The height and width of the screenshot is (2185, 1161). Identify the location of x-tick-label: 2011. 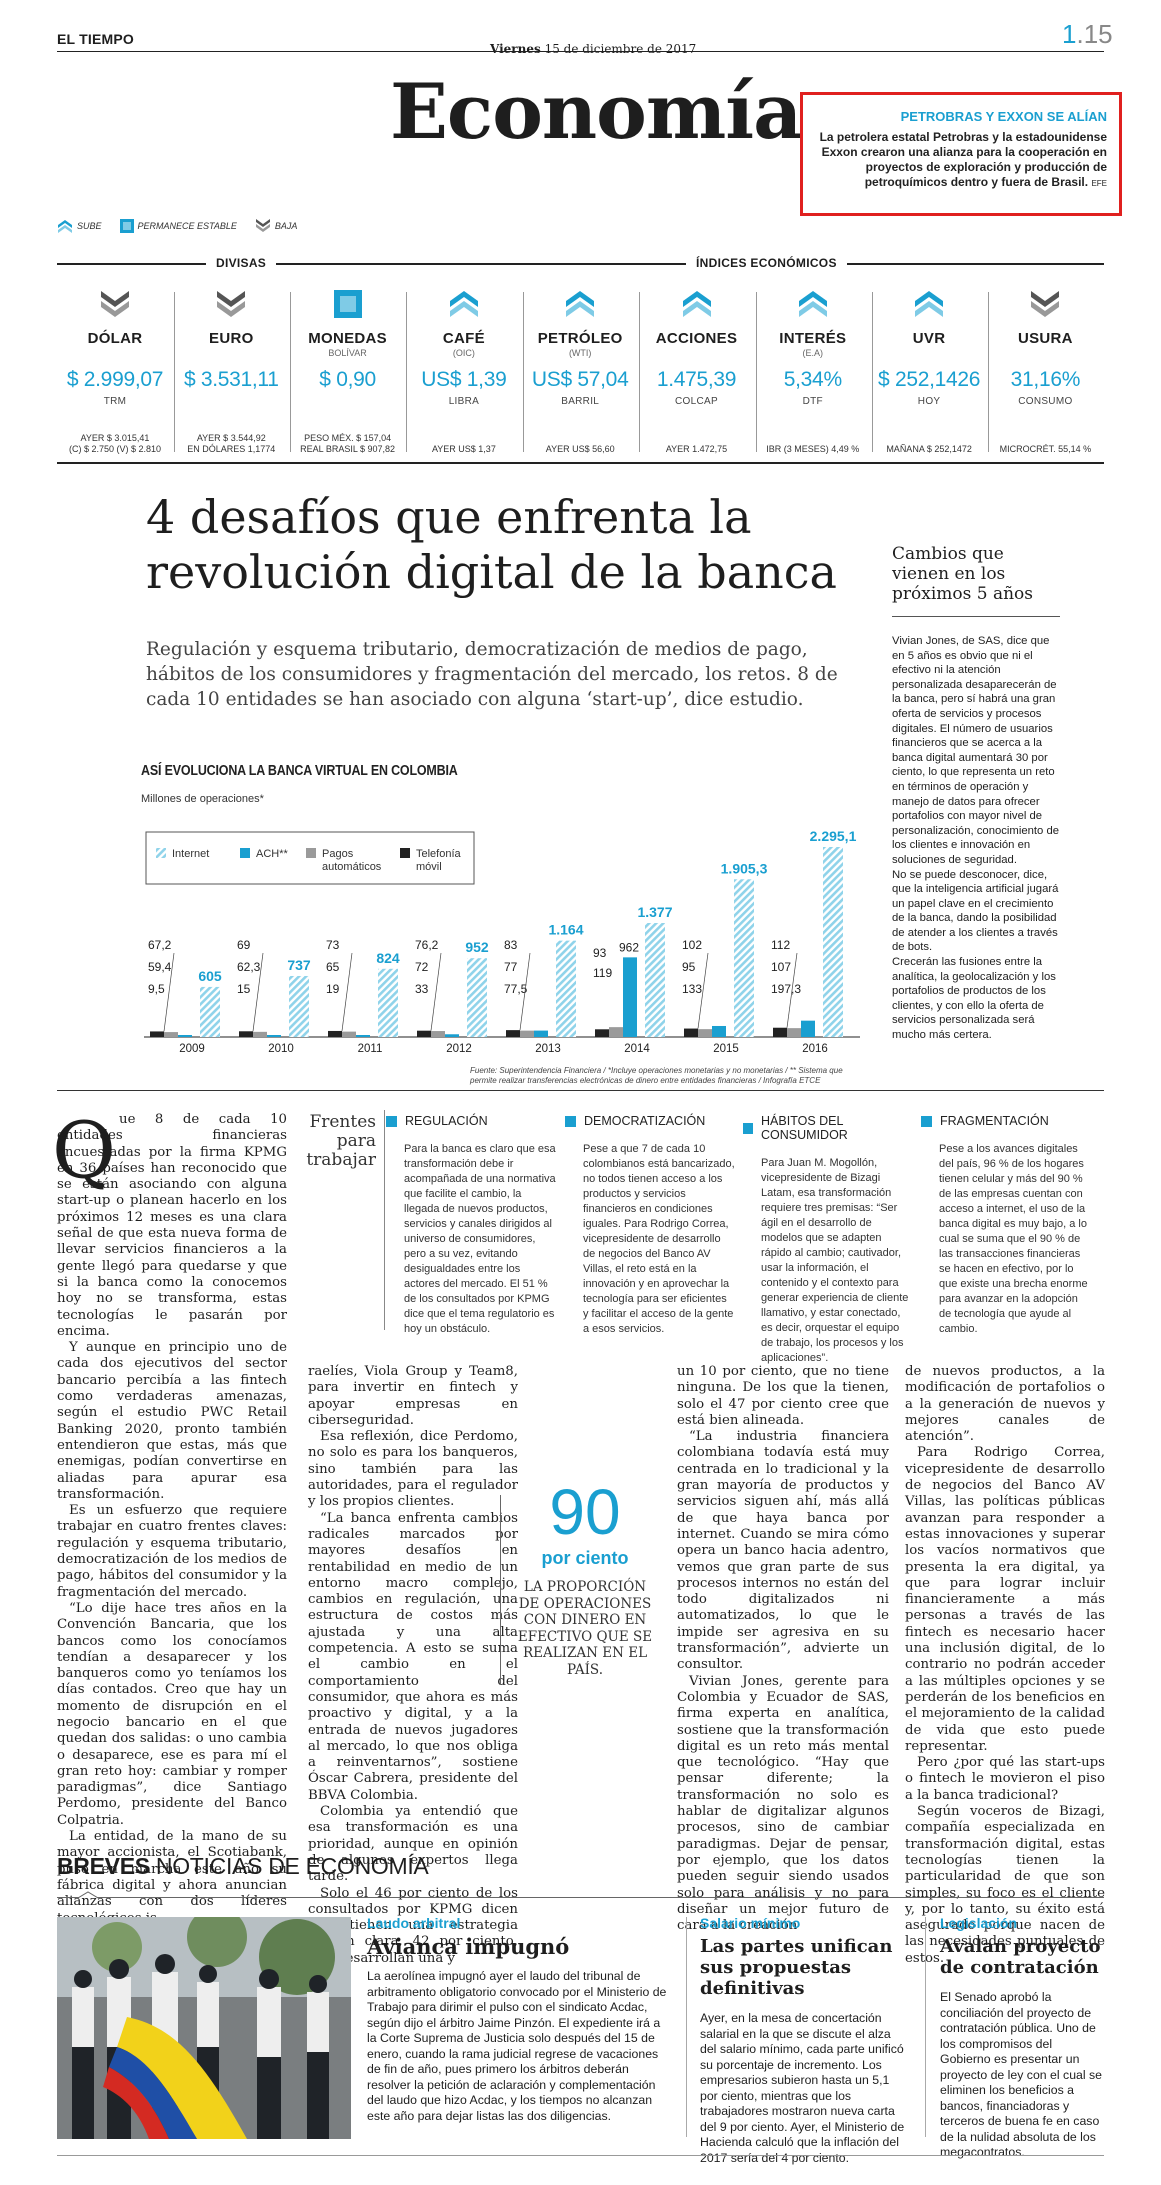
(370, 1049).